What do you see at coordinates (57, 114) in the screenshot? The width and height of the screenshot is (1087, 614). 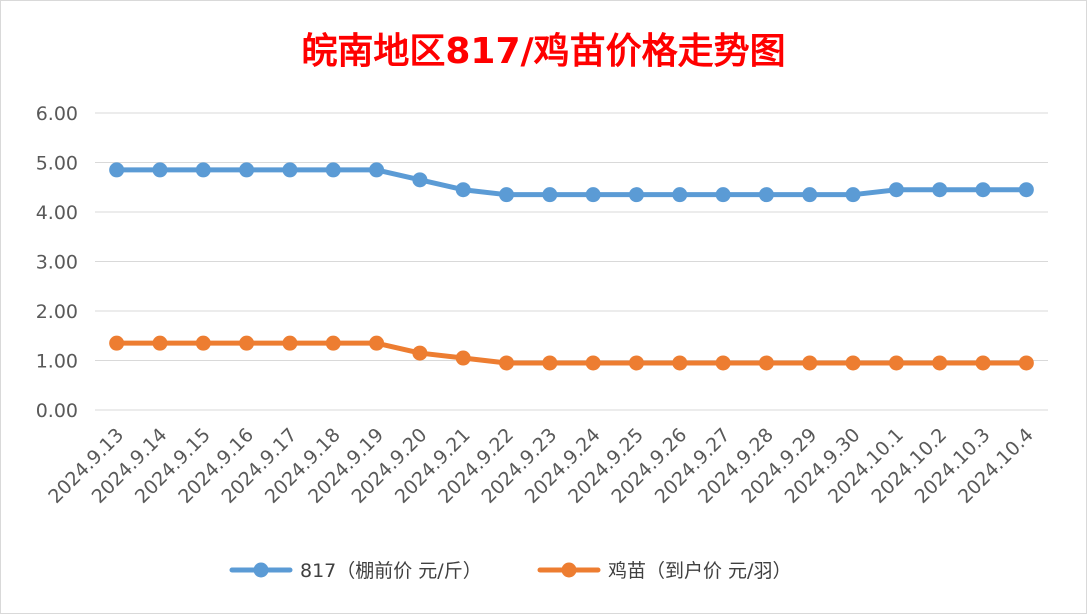 I see `y-tick-label: 6.00` at bounding box center [57, 114].